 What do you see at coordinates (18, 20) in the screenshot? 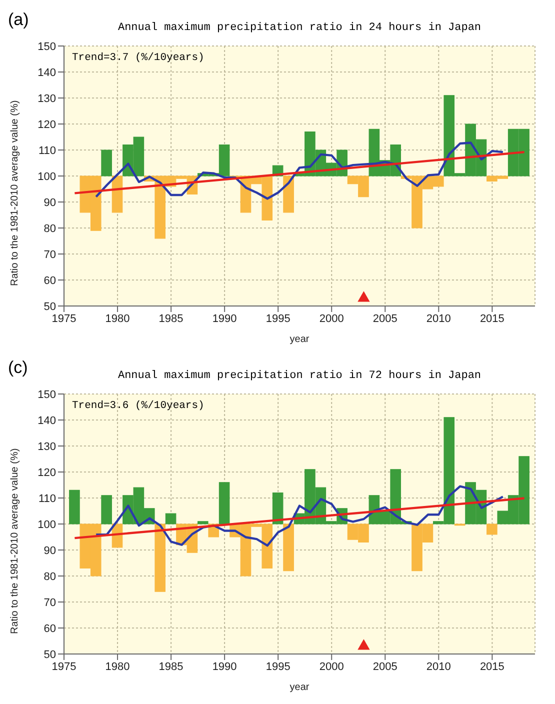
I see `text: (a)` at bounding box center [18, 20].